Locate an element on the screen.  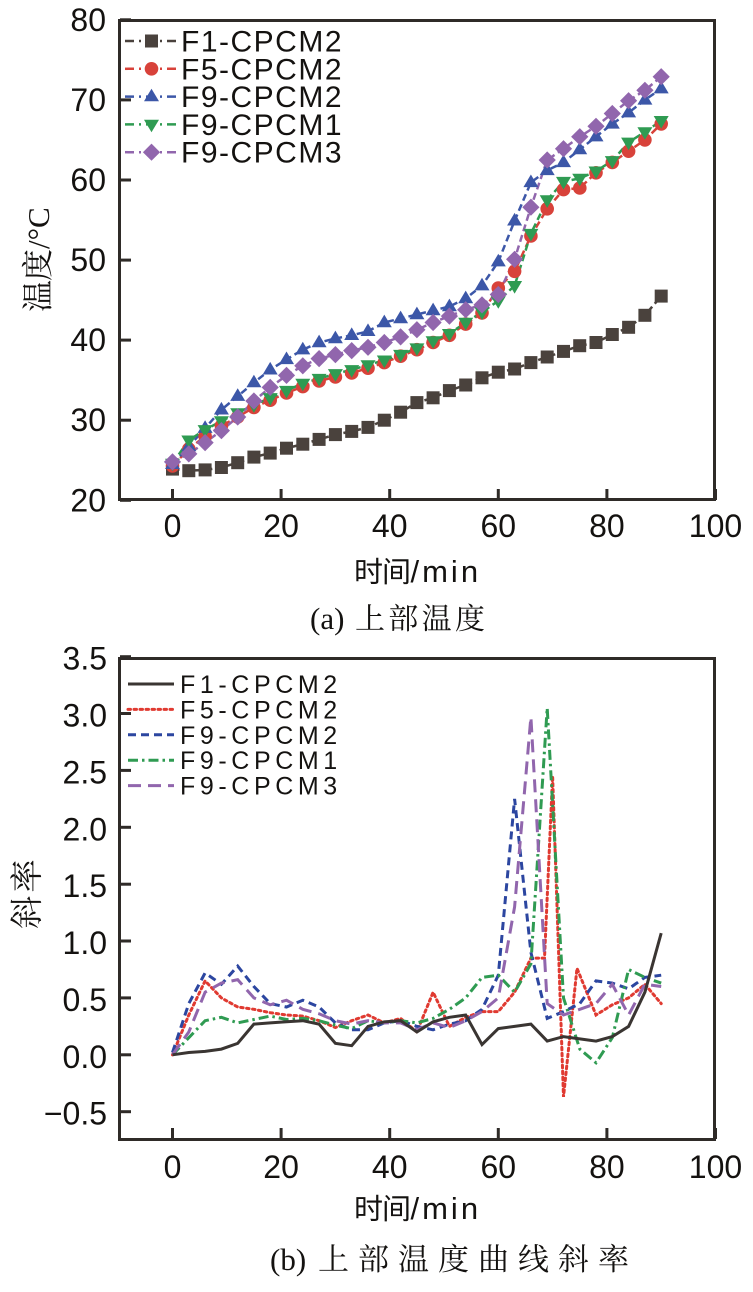
svg-text: 50 is located at coordinates (88, 260).